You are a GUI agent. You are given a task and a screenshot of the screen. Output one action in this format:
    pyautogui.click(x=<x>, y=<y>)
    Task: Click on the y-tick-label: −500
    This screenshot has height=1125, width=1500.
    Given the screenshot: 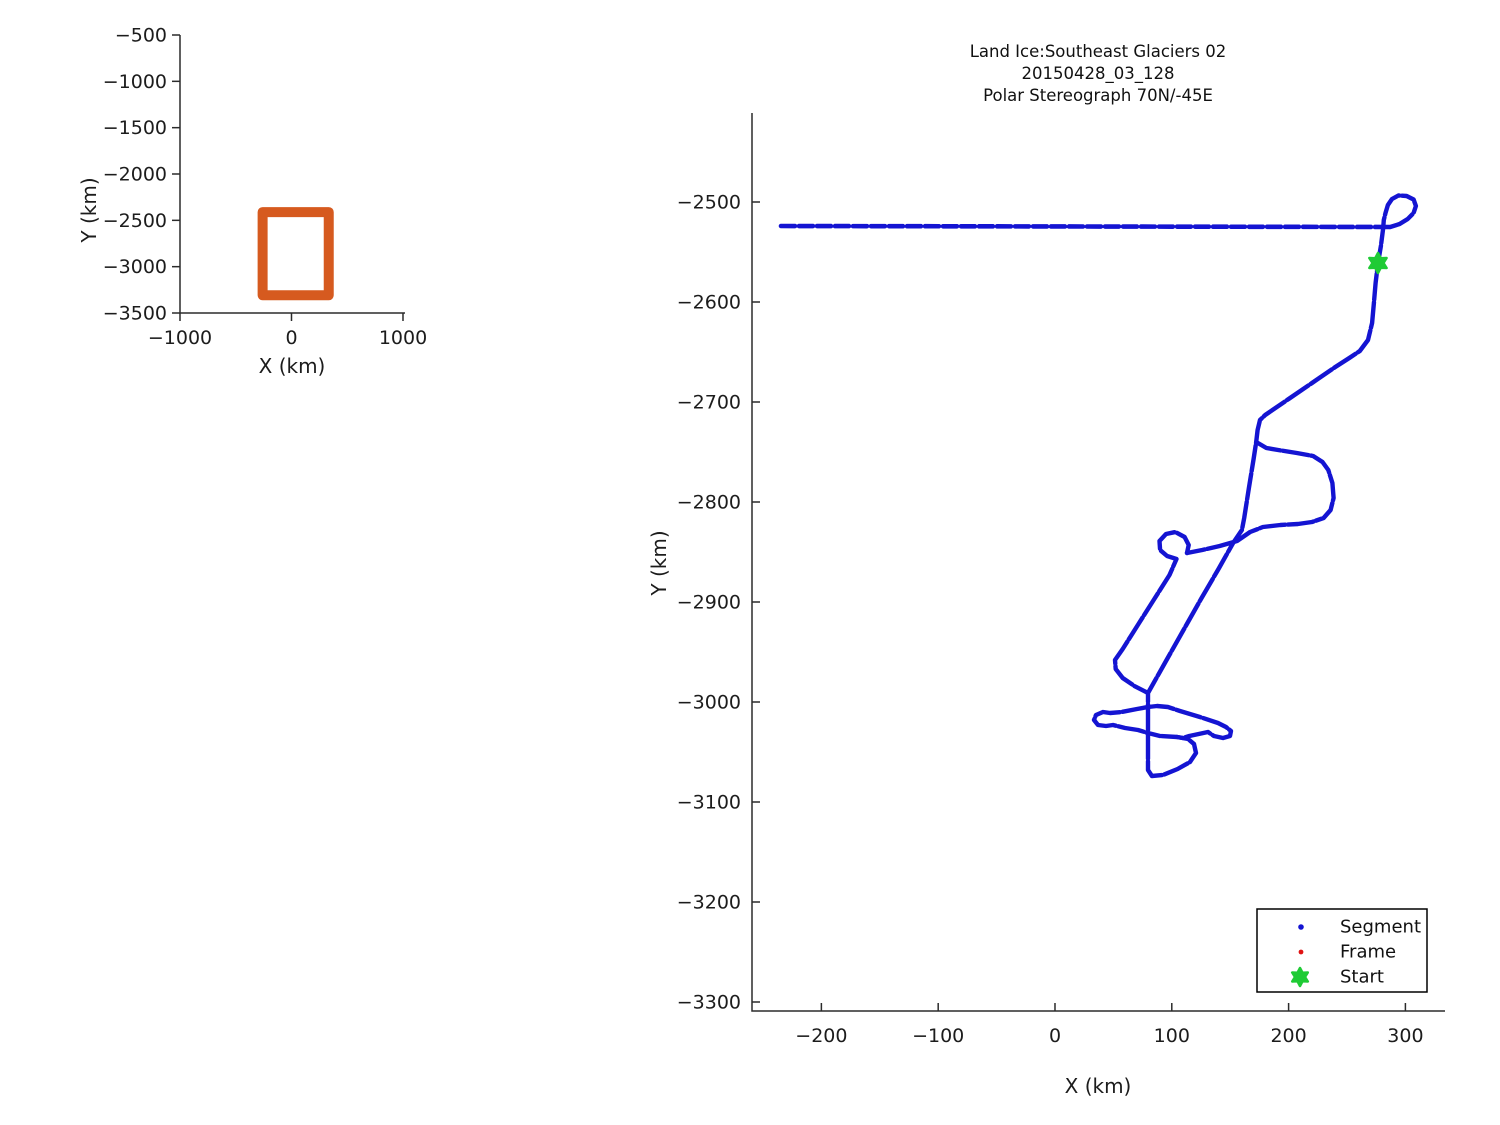 What is the action you would take?
    pyautogui.click(x=141, y=36)
    